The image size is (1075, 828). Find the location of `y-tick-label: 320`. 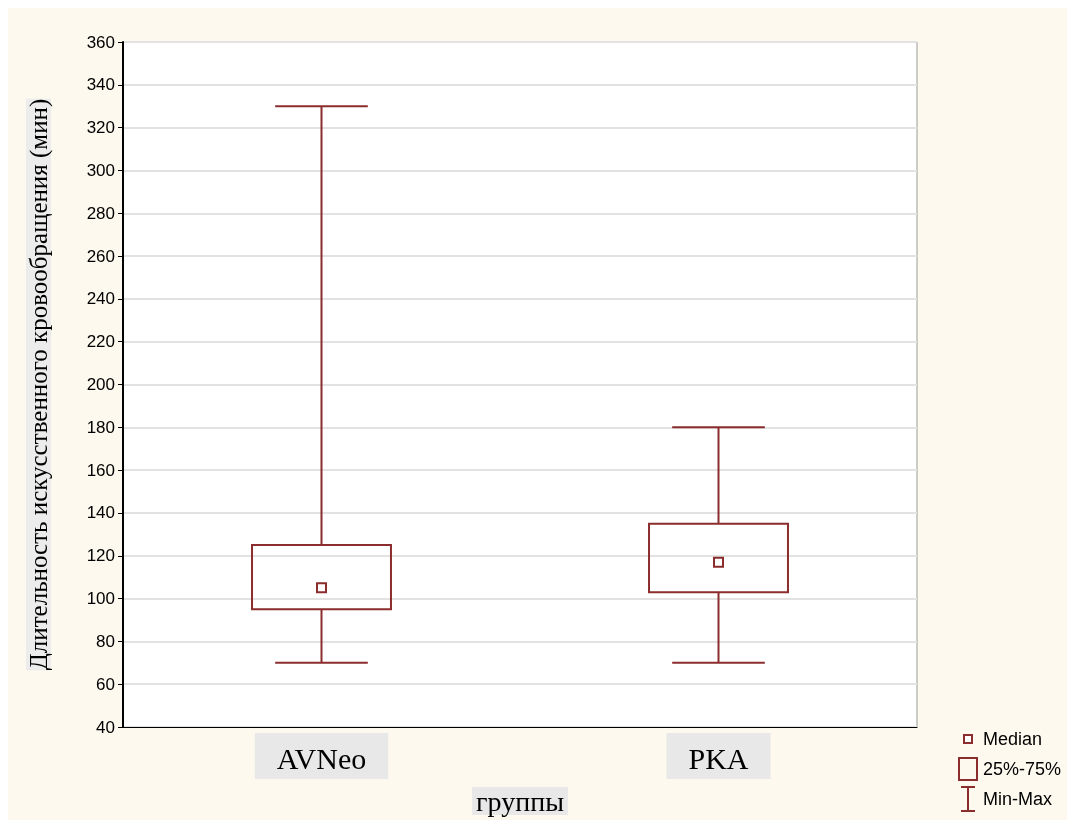

y-tick-label: 320 is located at coordinates (100, 128).